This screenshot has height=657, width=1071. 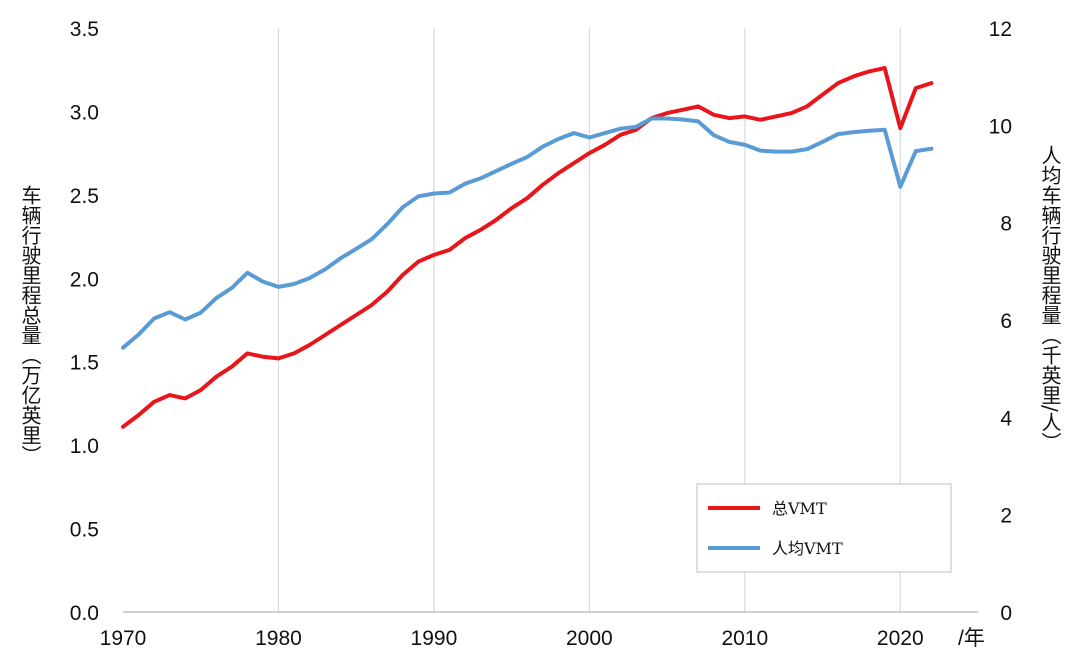 What do you see at coordinates (1006, 321) in the screenshot?
I see `right-y-tick-label: 6` at bounding box center [1006, 321].